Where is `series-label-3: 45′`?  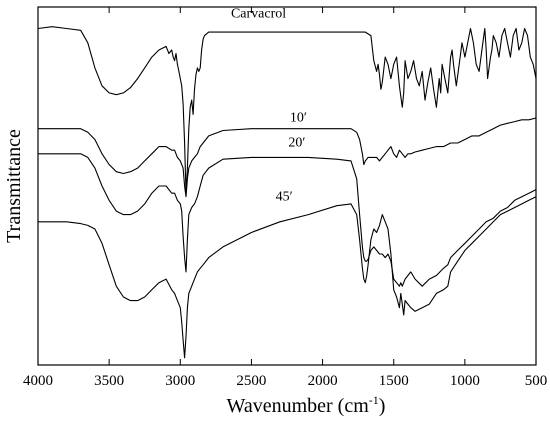 series-label-3: 45′ is located at coordinates (284, 196).